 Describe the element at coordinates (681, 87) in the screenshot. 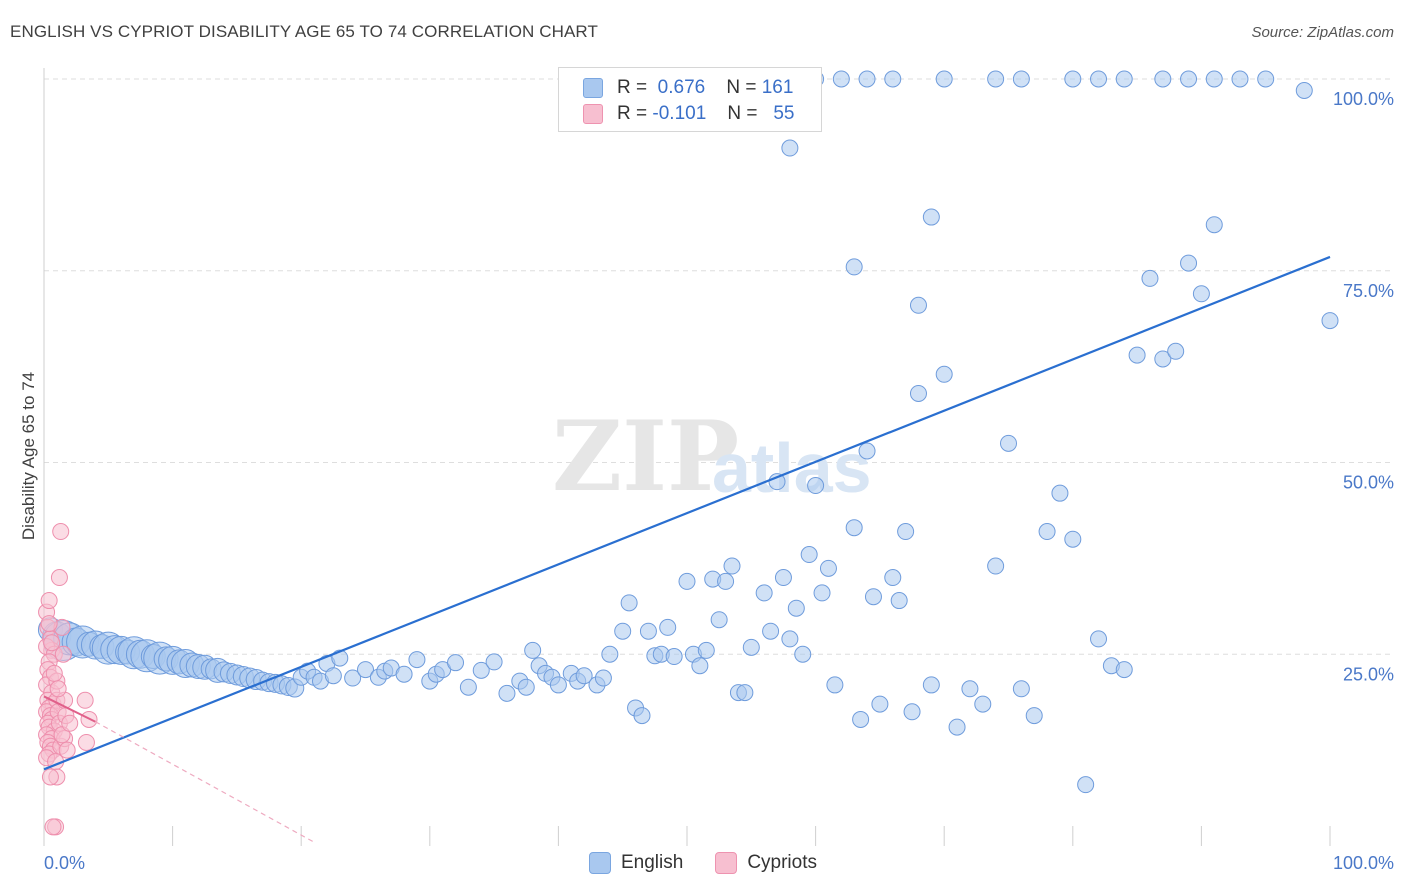

I see `legend-r-value-english: 0.676` at that location.